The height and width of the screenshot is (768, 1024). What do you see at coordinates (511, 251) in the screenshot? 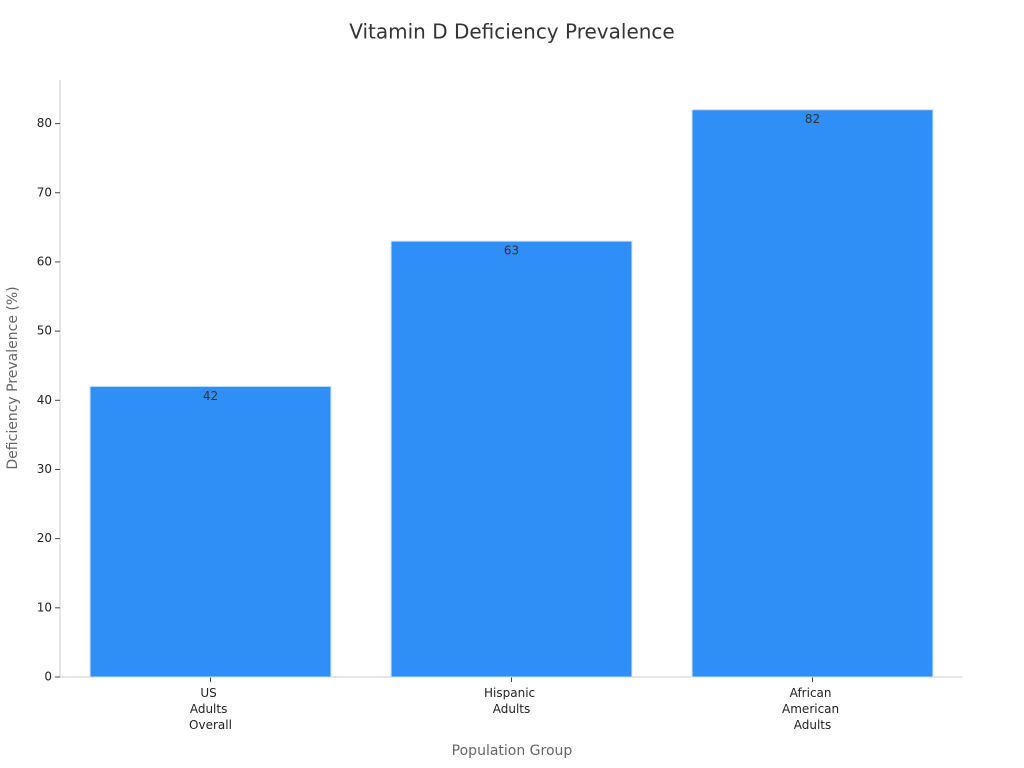
I see `value-label: 63` at bounding box center [511, 251].